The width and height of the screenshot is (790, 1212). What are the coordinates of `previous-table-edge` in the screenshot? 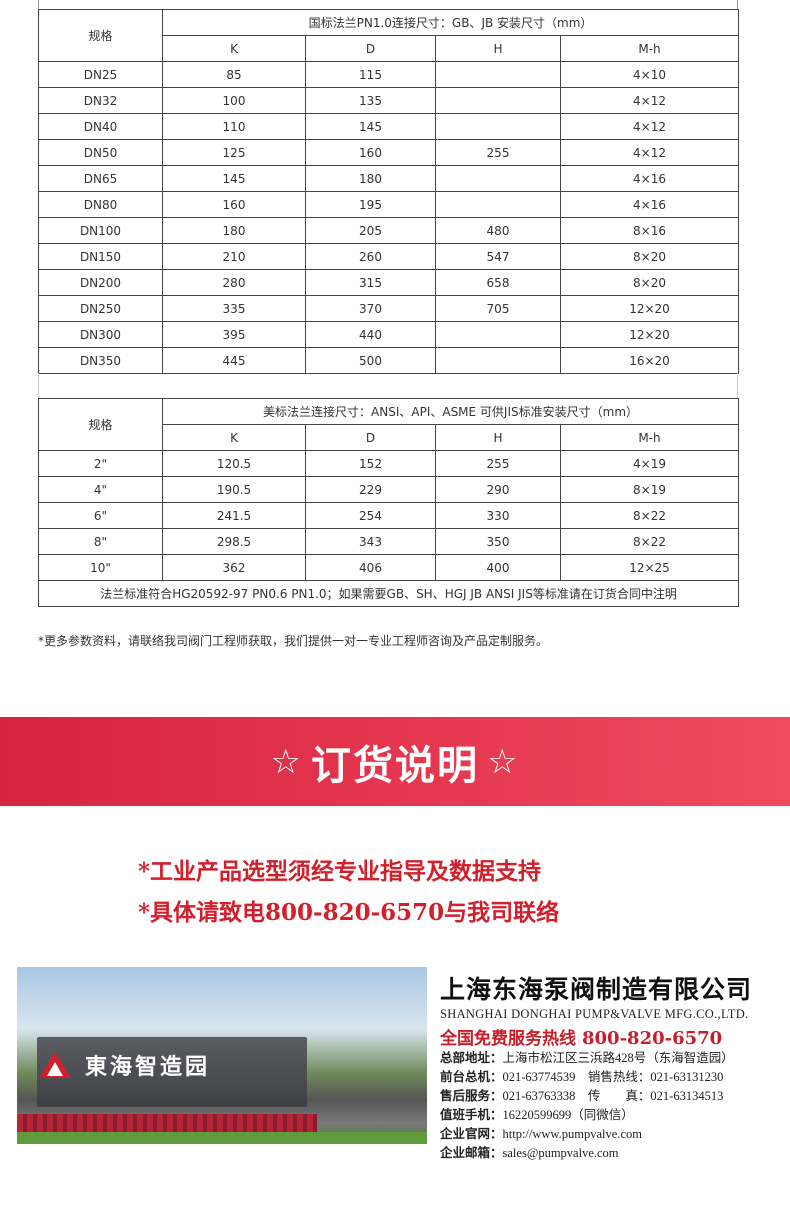 It's located at (388, 4).